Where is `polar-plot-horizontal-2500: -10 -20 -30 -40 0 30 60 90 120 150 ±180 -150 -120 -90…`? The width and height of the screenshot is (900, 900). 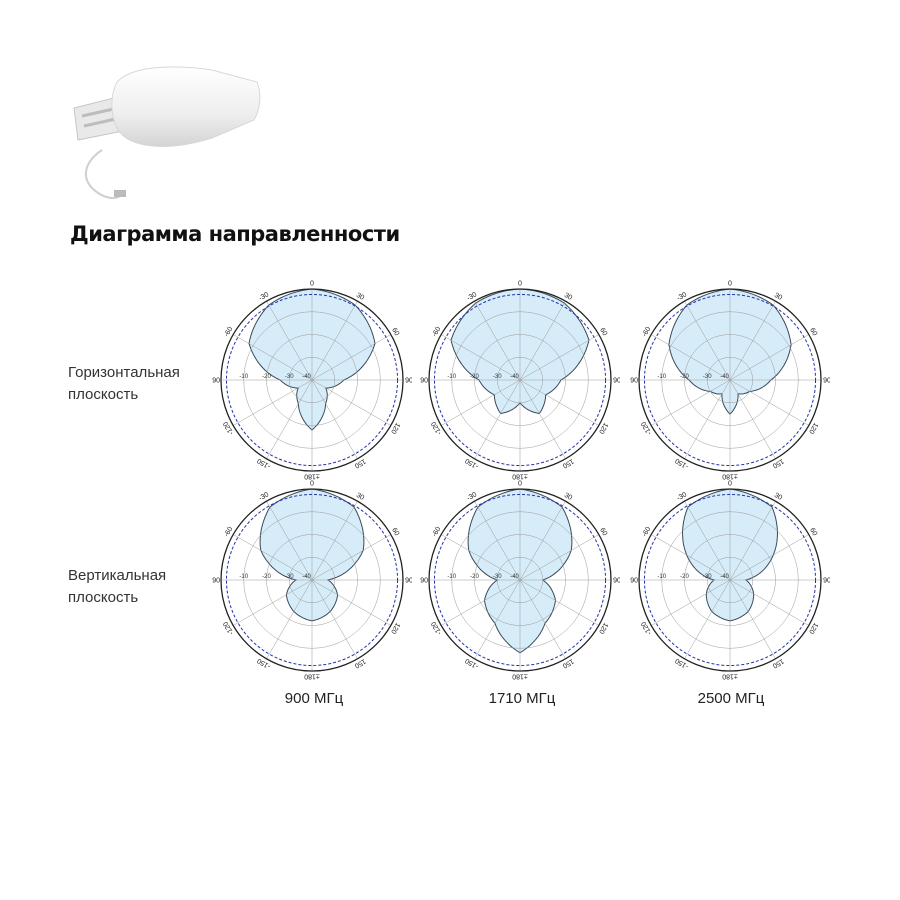 polar-plot-horizontal-2500: -10 -20 -30 -40 0 30 60 90 120 150 ±180 -150 -120 -90… is located at coordinates (730, 380).